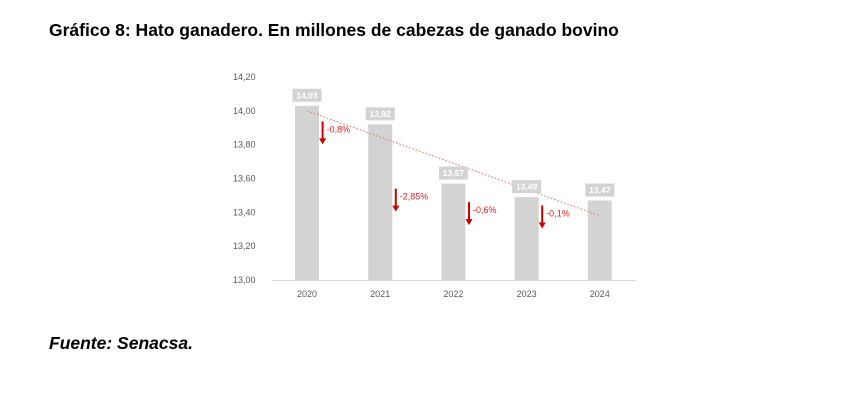 The image size is (867, 400). Describe the element at coordinates (244, 246) in the screenshot. I see `y-tick-label: 13,20` at that location.